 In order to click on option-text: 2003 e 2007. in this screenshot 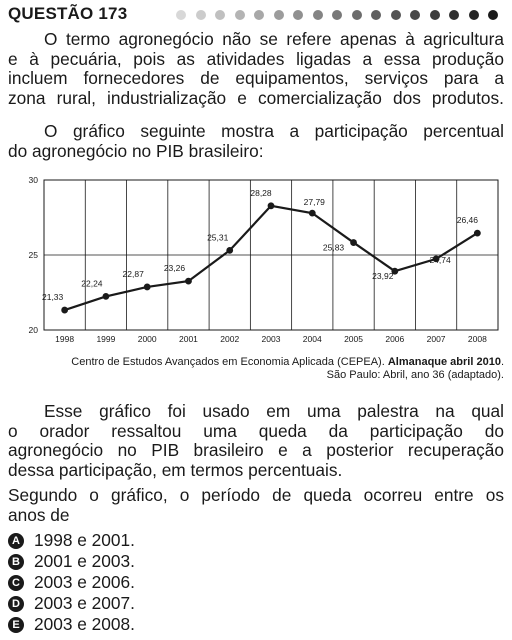, I will do `click(84, 603)`.